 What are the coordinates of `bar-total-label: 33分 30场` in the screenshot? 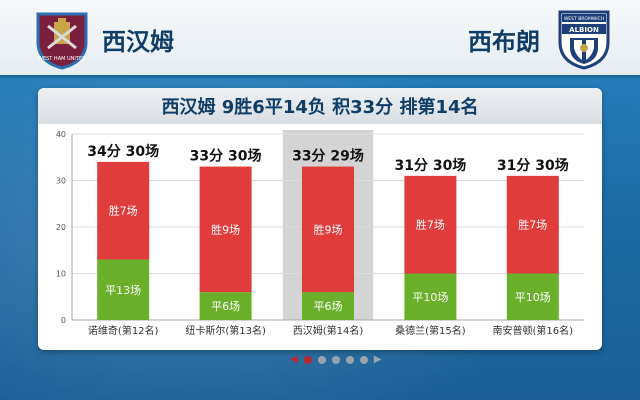 It's located at (226, 157).